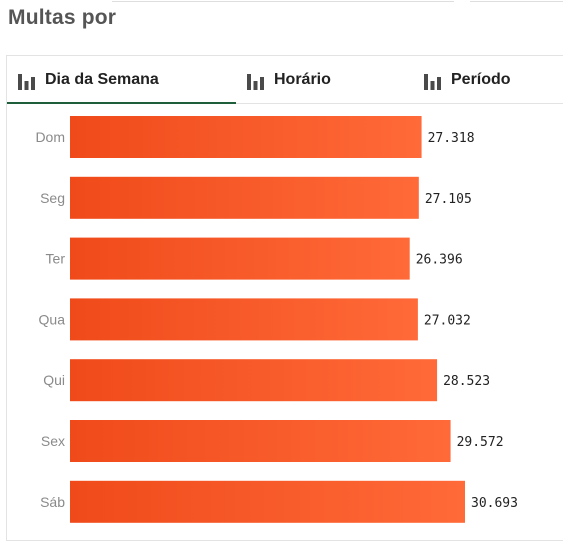 The width and height of the screenshot is (563, 542). I want to click on tab-horario: Horário, so click(288, 80).